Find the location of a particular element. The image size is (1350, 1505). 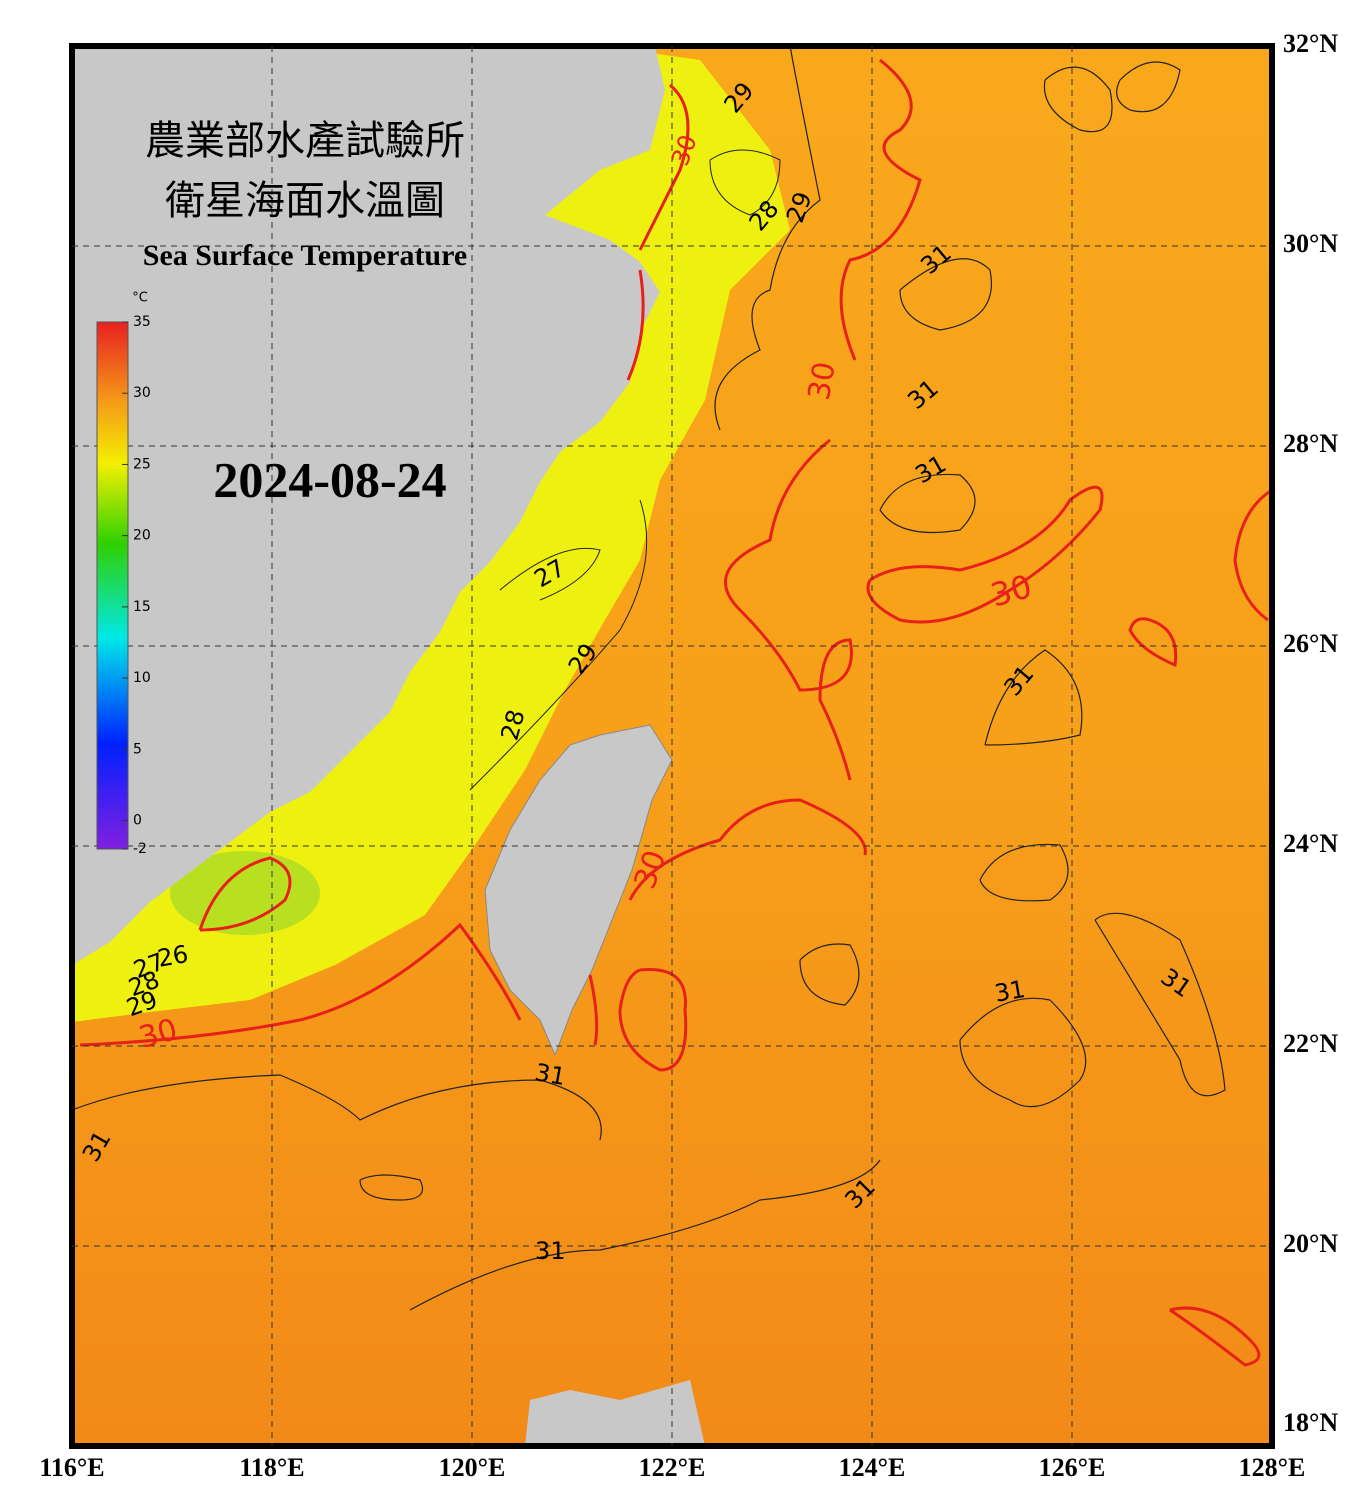

colorbar-unit: °C is located at coordinates (140, 298).